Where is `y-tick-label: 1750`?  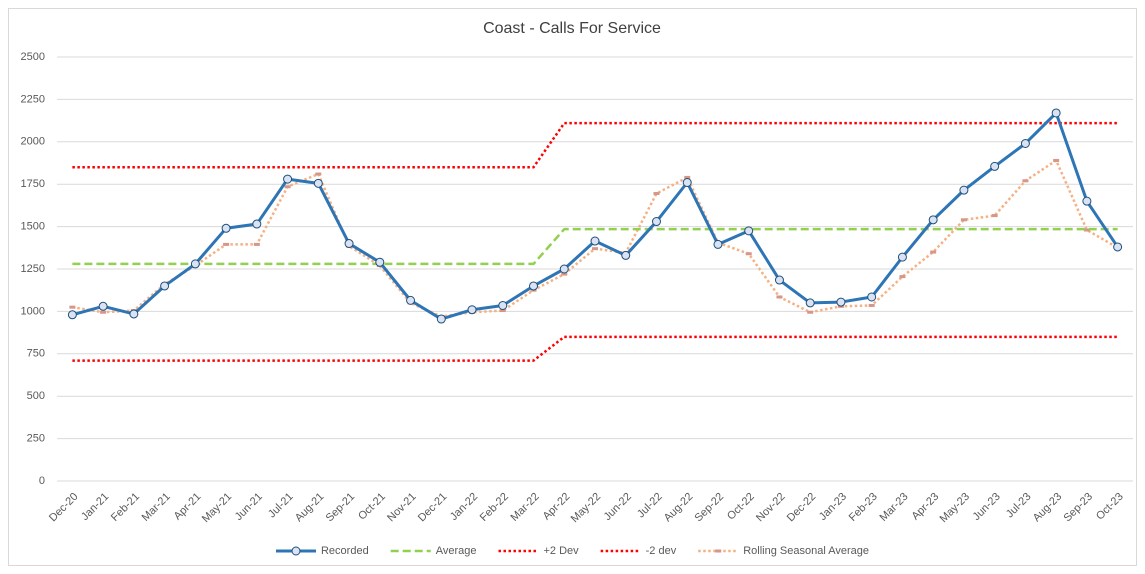
y-tick-label: 1750 is located at coordinates (33, 184).